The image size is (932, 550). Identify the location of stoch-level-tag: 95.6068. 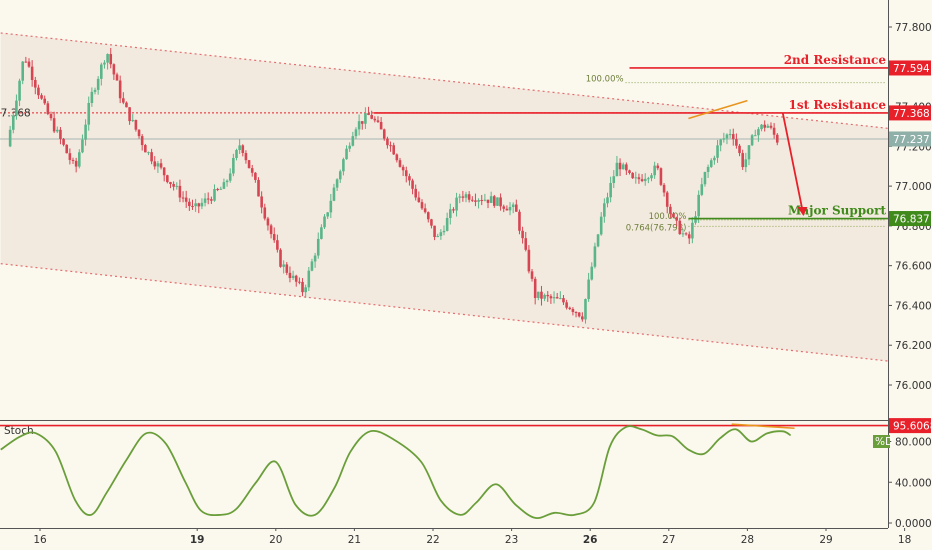
(912, 427).